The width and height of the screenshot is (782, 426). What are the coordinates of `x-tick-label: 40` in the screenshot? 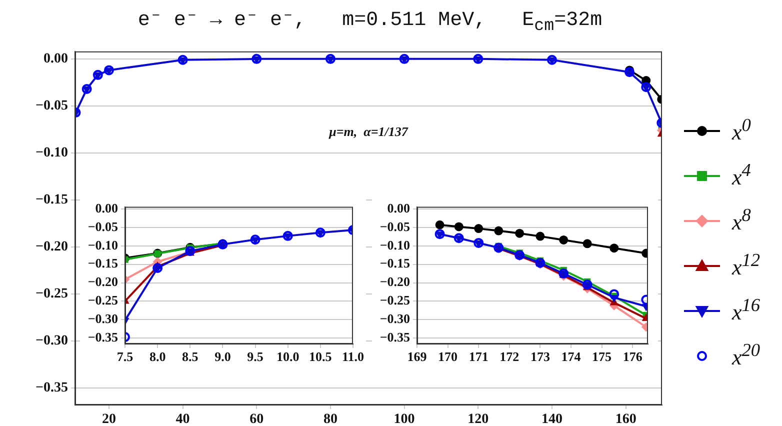 It's located at (183, 419).